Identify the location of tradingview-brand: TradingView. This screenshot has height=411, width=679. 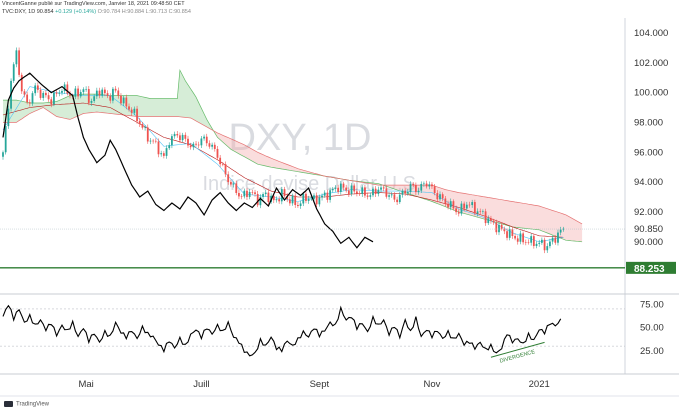
(26, 404).